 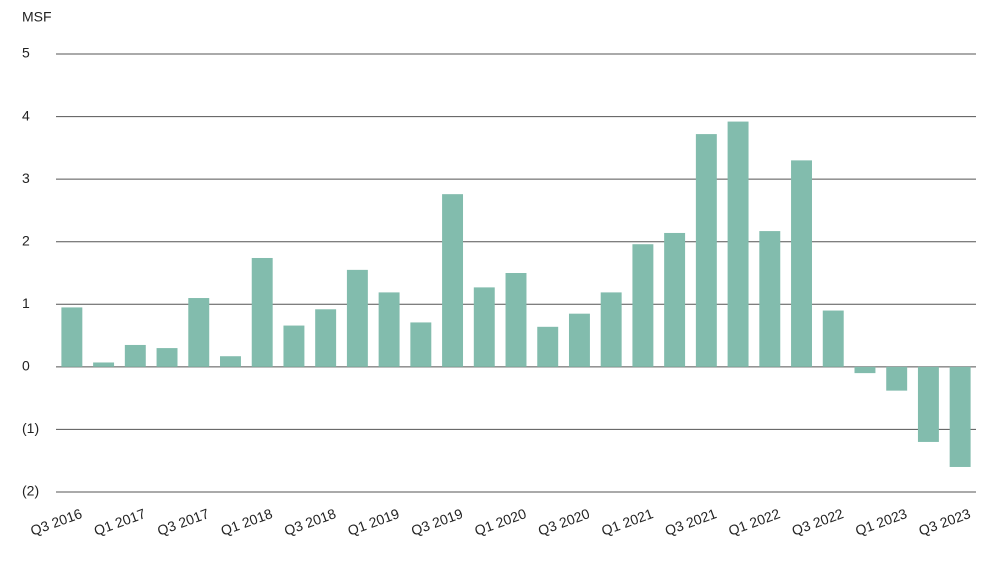 What do you see at coordinates (627, 521) in the screenshot?
I see `x-tick-label: Q1 2021` at bounding box center [627, 521].